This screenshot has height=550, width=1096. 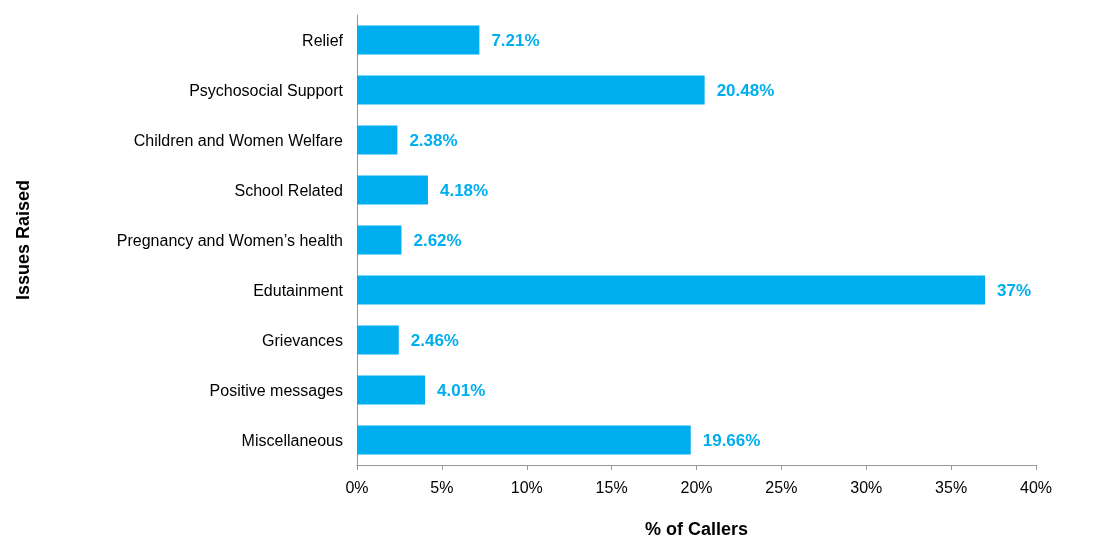 What do you see at coordinates (229, 240) in the screenshot?
I see `y-tick-label: Pregnancy and Women’s health` at bounding box center [229, 240].